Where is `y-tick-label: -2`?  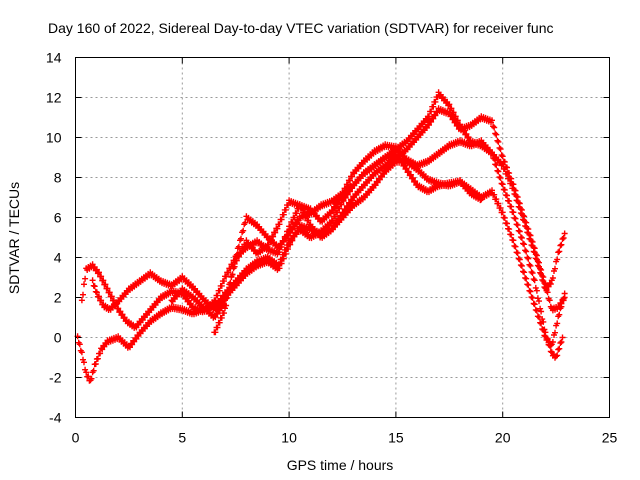
y-tick-label: -2 is located at coordinates (55, 378).